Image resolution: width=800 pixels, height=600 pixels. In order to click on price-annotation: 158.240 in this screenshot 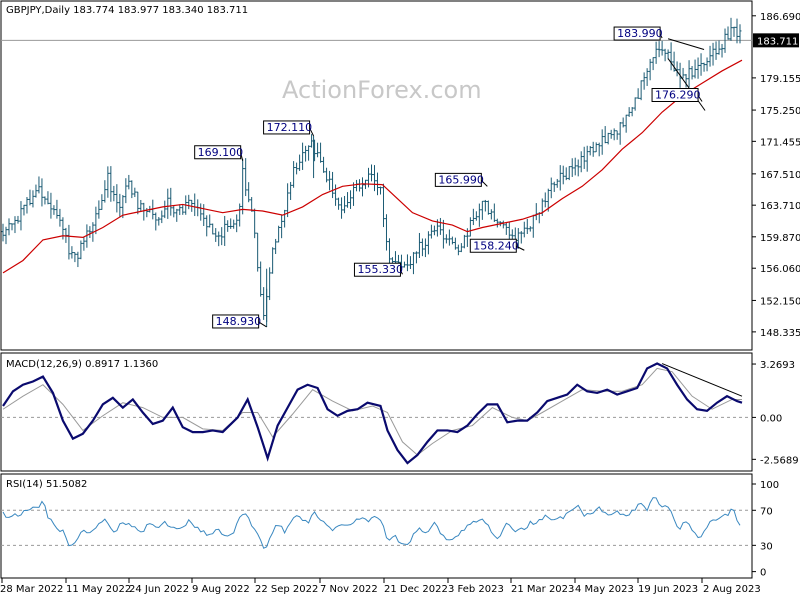, I will do `click(497, 245)`.